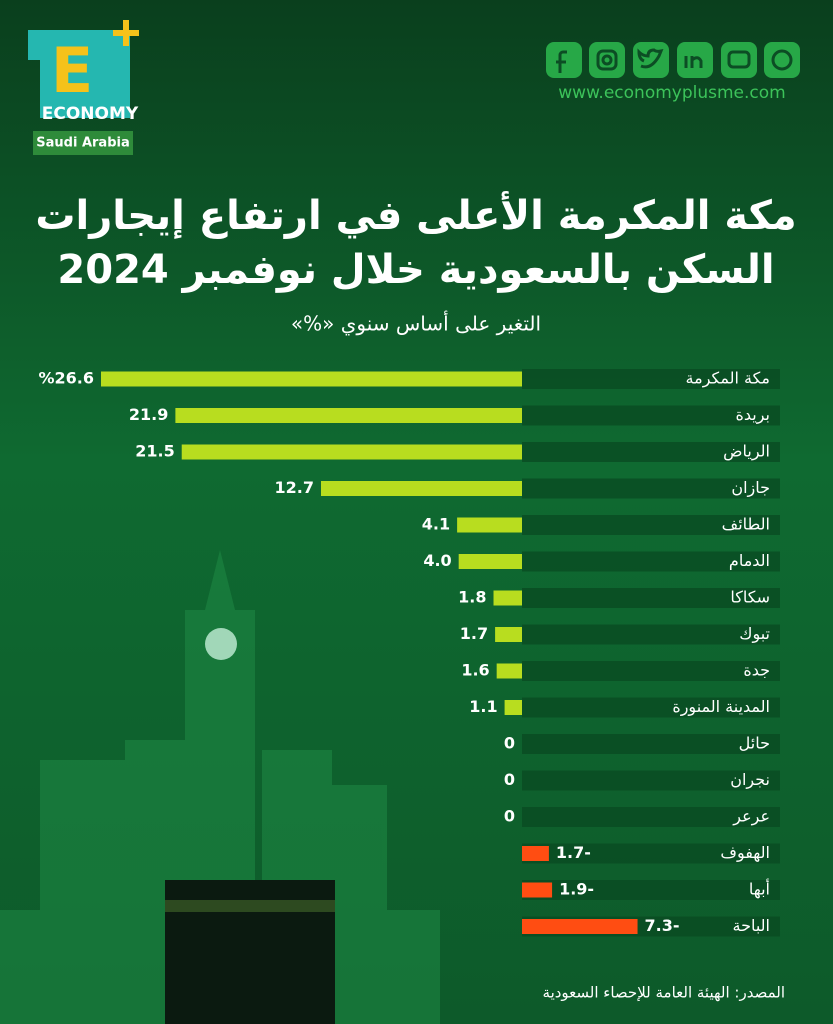 The image size is (833, 1024). Describe the element at coordinates (751, 817) in the screenshot. I see `category-label: عرعر` at that location.